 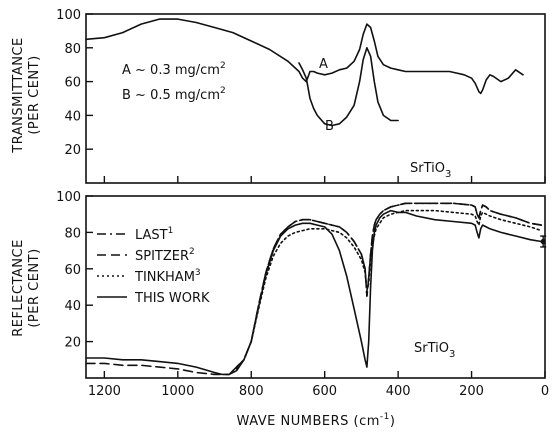 I want to click on annotation-b: B ~ 0.5 mg/cm2, so click(x=174, y=94).